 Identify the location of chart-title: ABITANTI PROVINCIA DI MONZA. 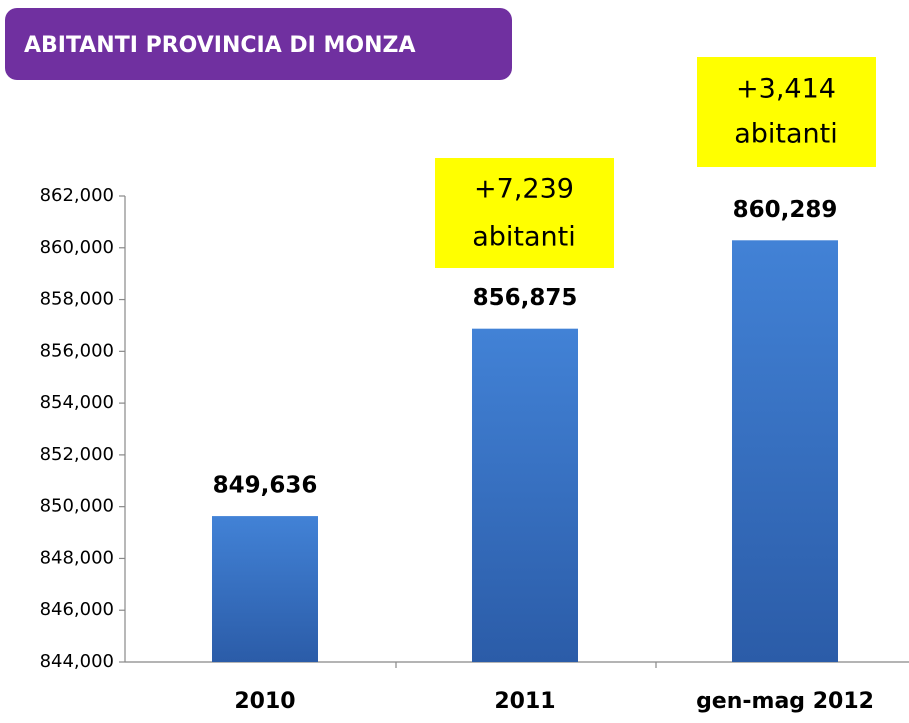
(219, 45).